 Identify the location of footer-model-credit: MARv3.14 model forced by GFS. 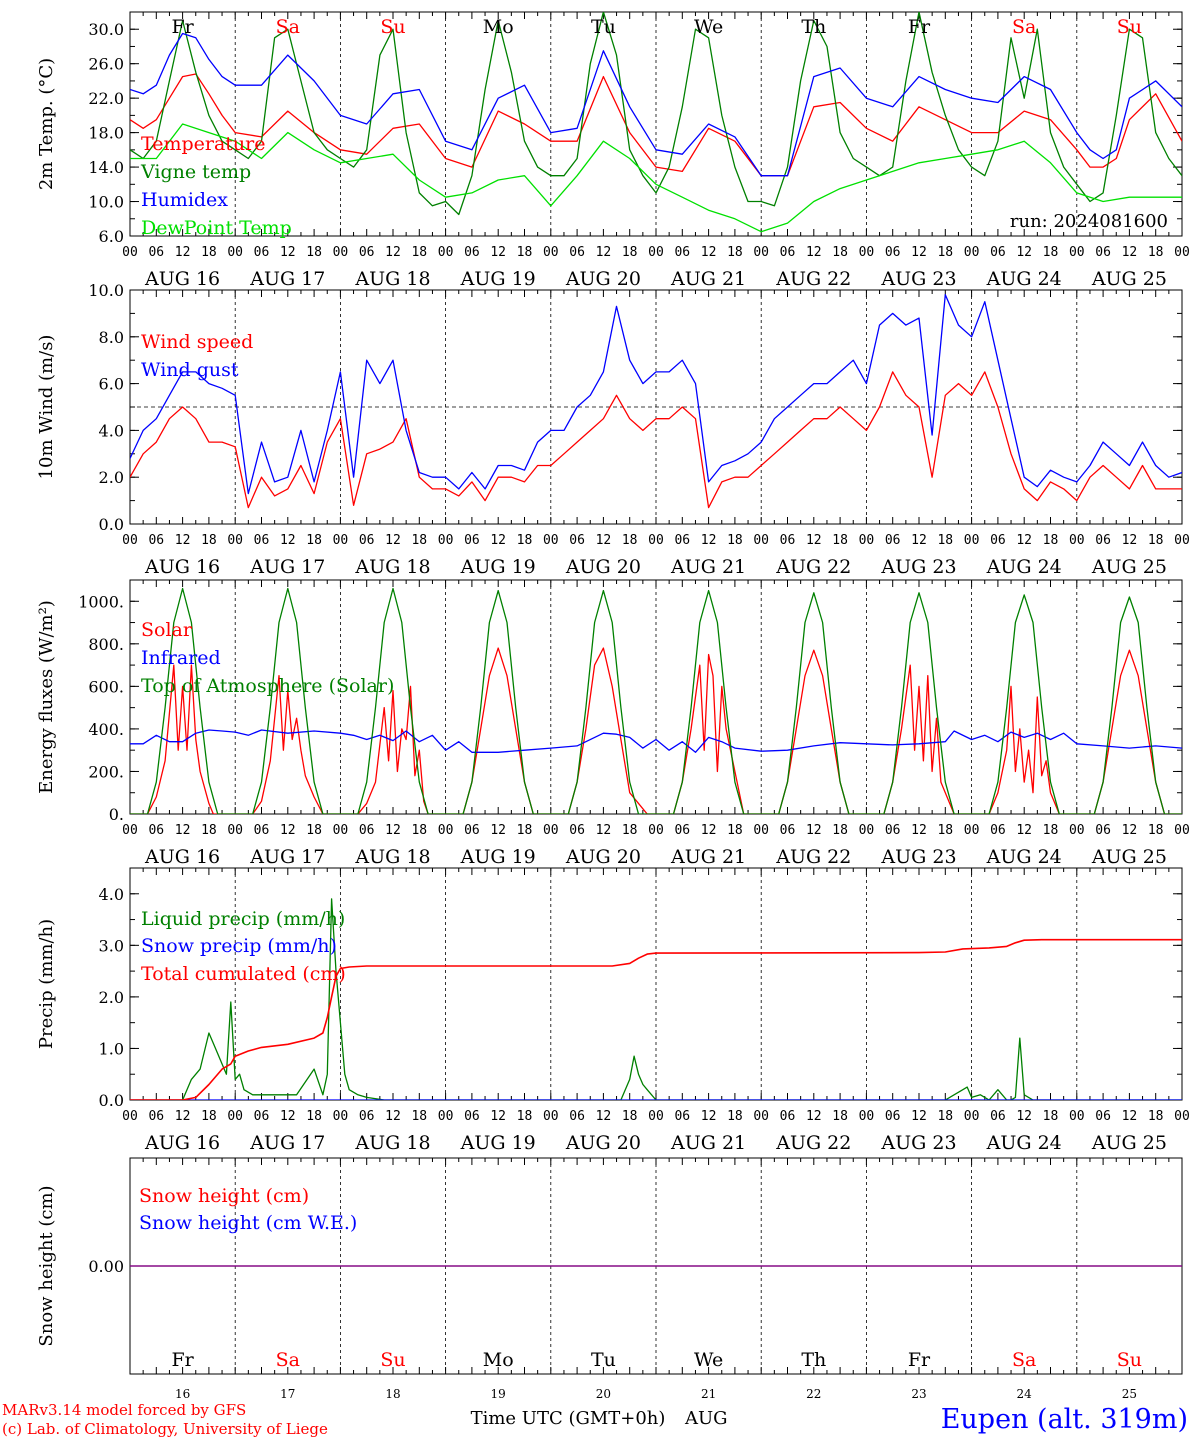
(124, 1410).